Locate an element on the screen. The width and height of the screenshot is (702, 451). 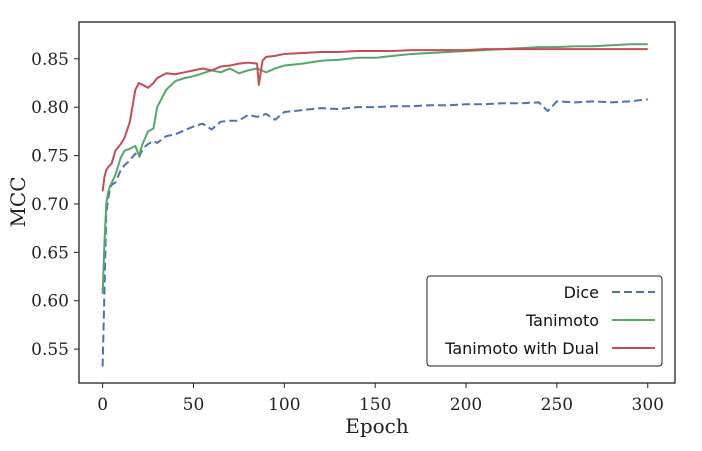
x-tick-label: 250 is located at coordinates (557, 405).